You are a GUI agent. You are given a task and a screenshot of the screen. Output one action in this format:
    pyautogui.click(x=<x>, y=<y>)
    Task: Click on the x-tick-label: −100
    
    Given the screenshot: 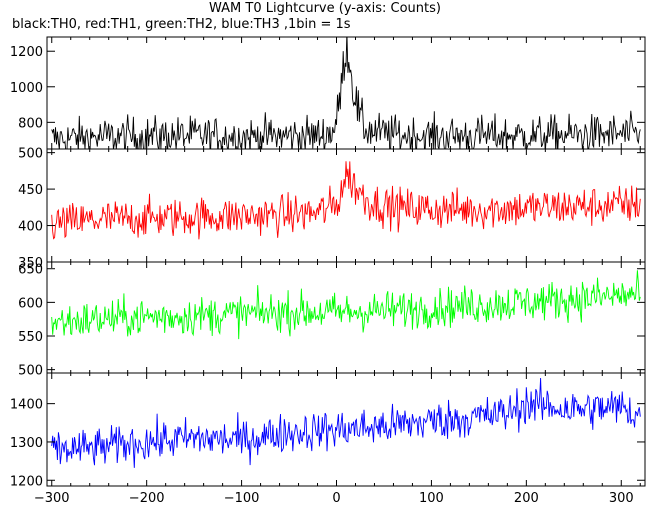 What is the action you would take?
    pyautogui.click(x=242, y=498)
    